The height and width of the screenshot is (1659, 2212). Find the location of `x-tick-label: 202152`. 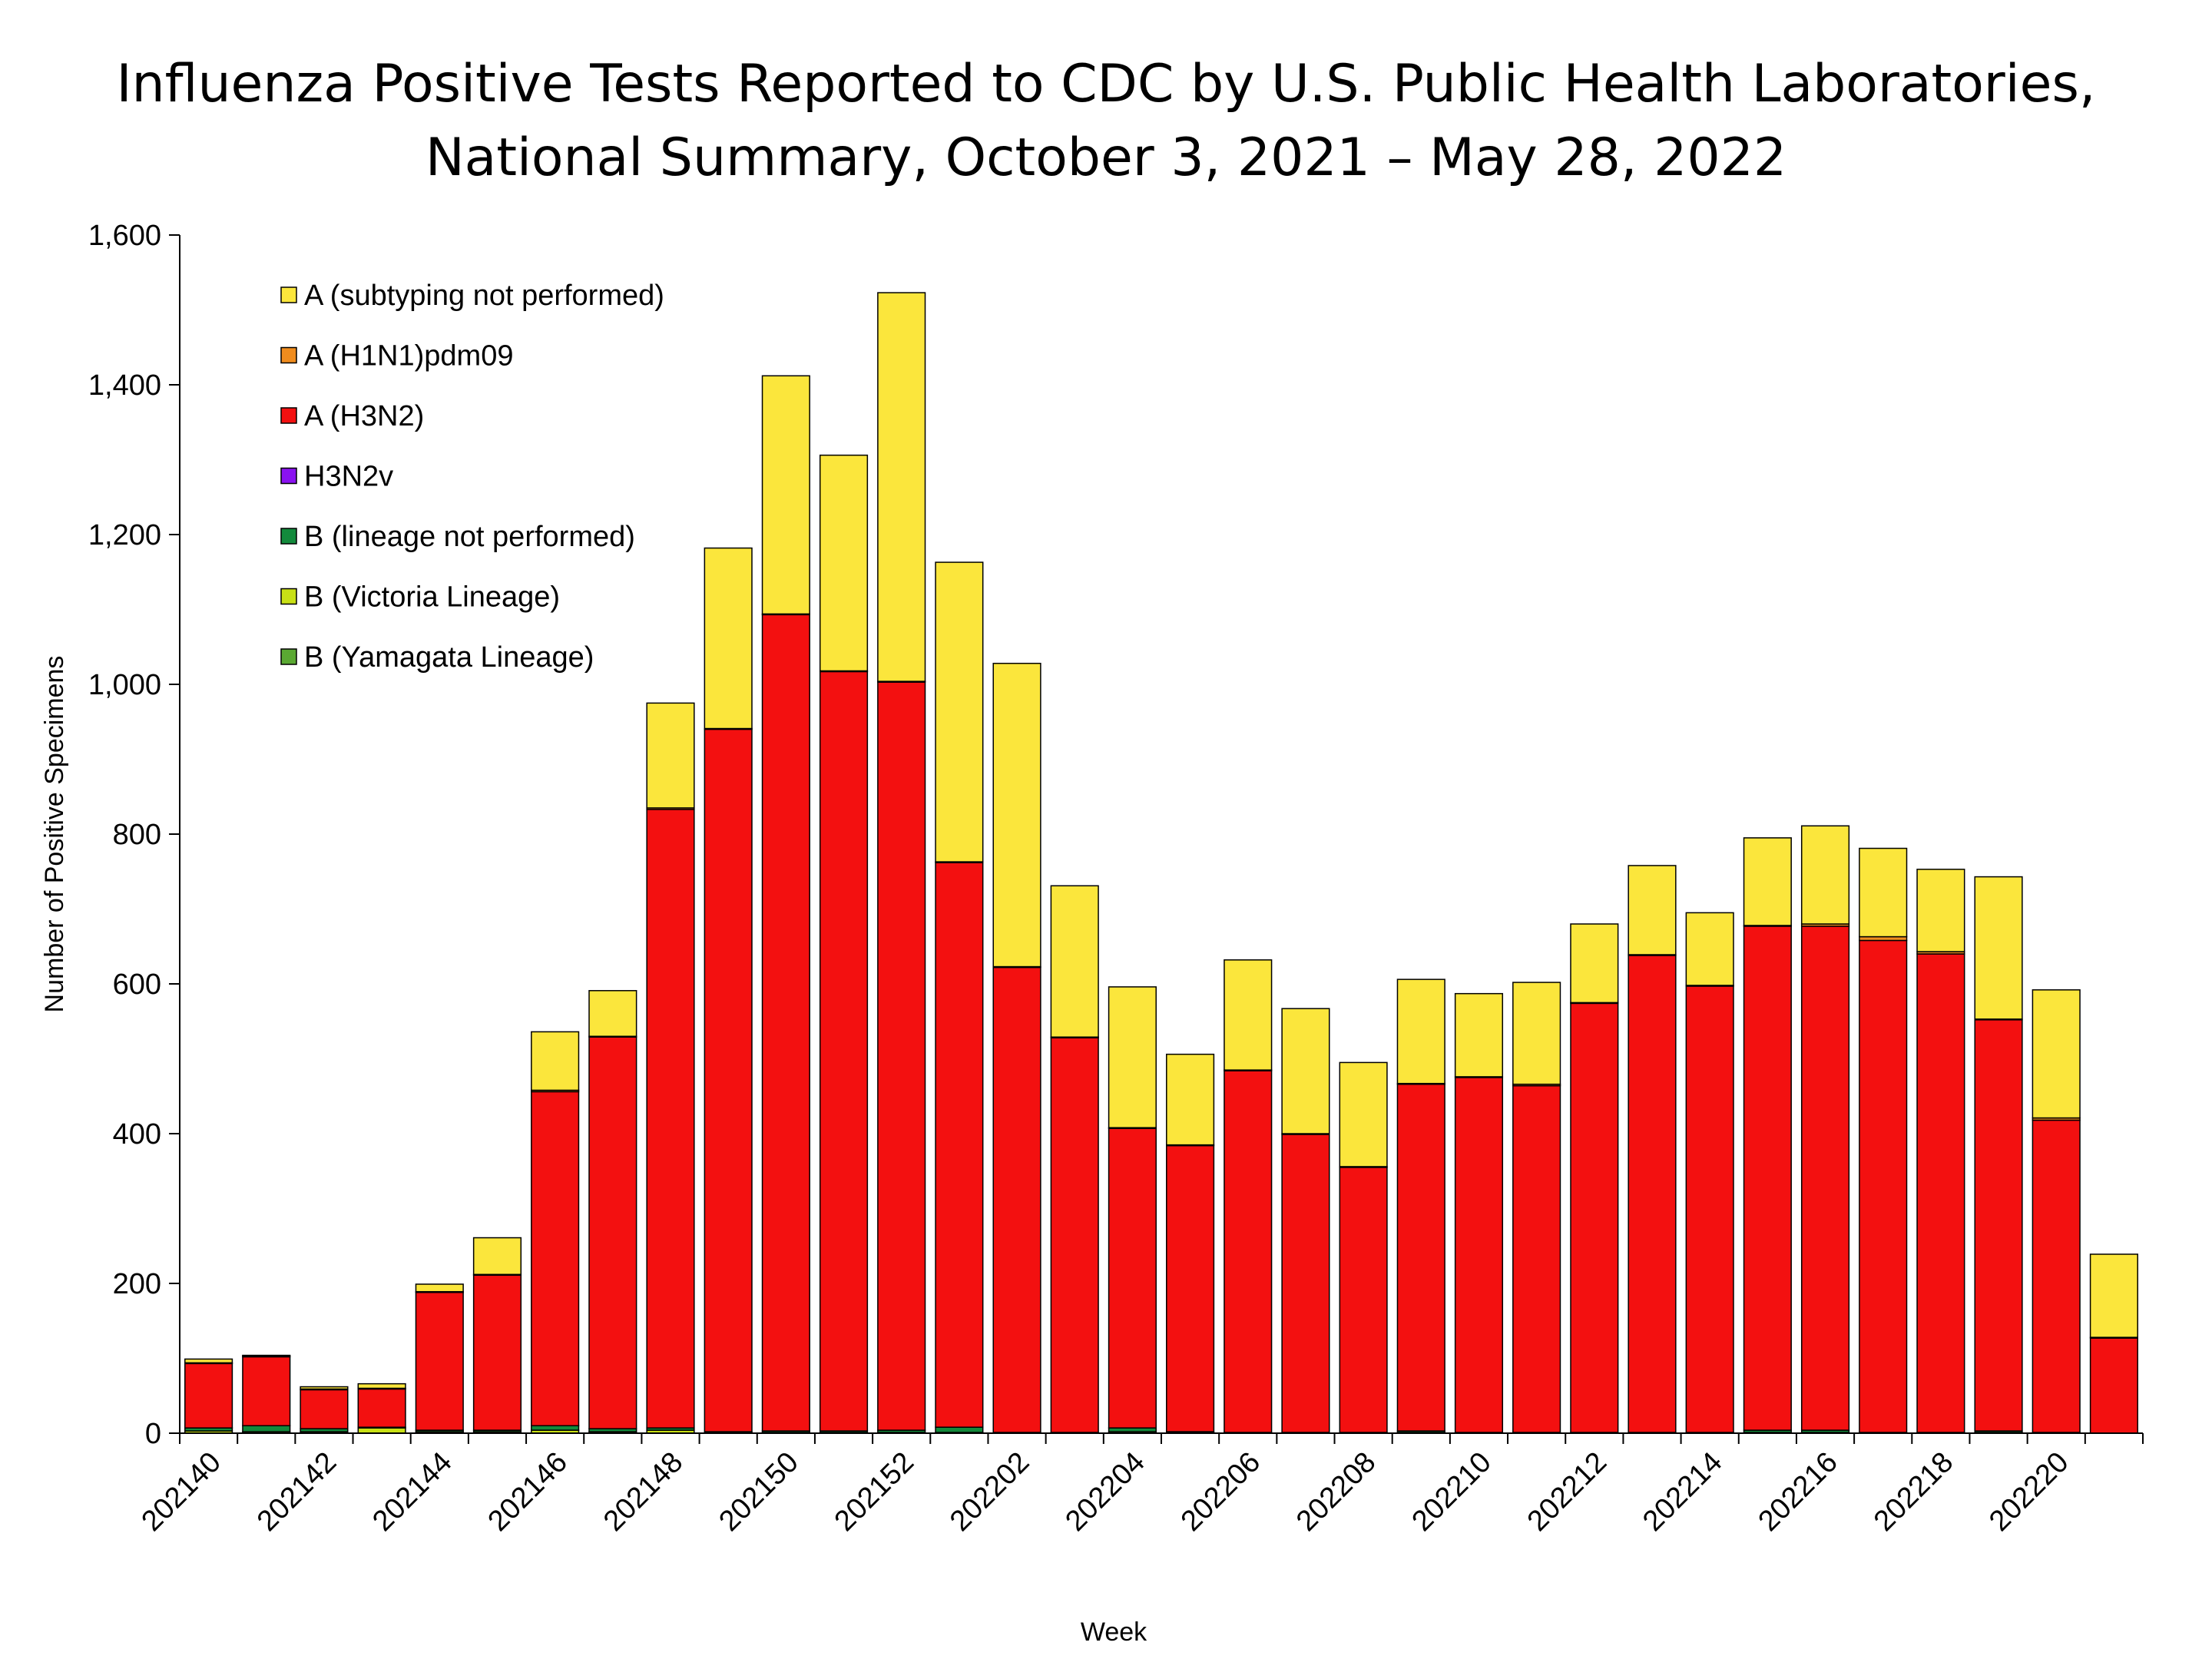

x-tick-label: 202152 is located at coordinates (875, 1492).